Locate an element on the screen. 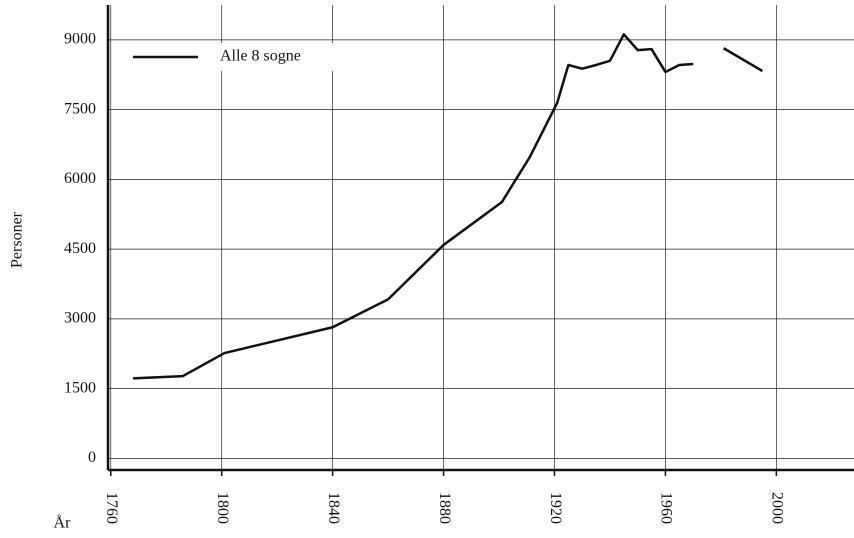 The width and height of the screenshot is (854, 538). y-tick-label: 9000 is located at coordinates (80, 39).